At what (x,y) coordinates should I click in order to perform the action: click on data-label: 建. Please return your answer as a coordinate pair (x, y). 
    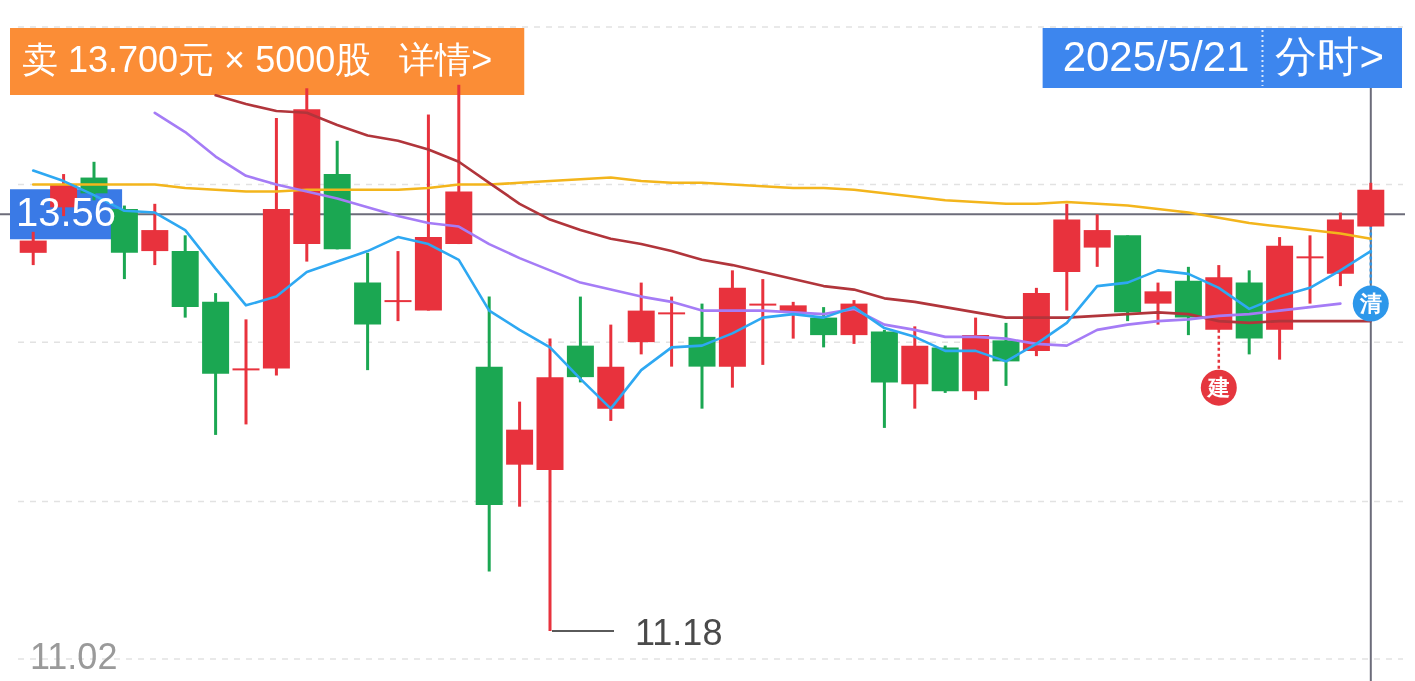
    Looking at the image, I should click on (1217, 387).